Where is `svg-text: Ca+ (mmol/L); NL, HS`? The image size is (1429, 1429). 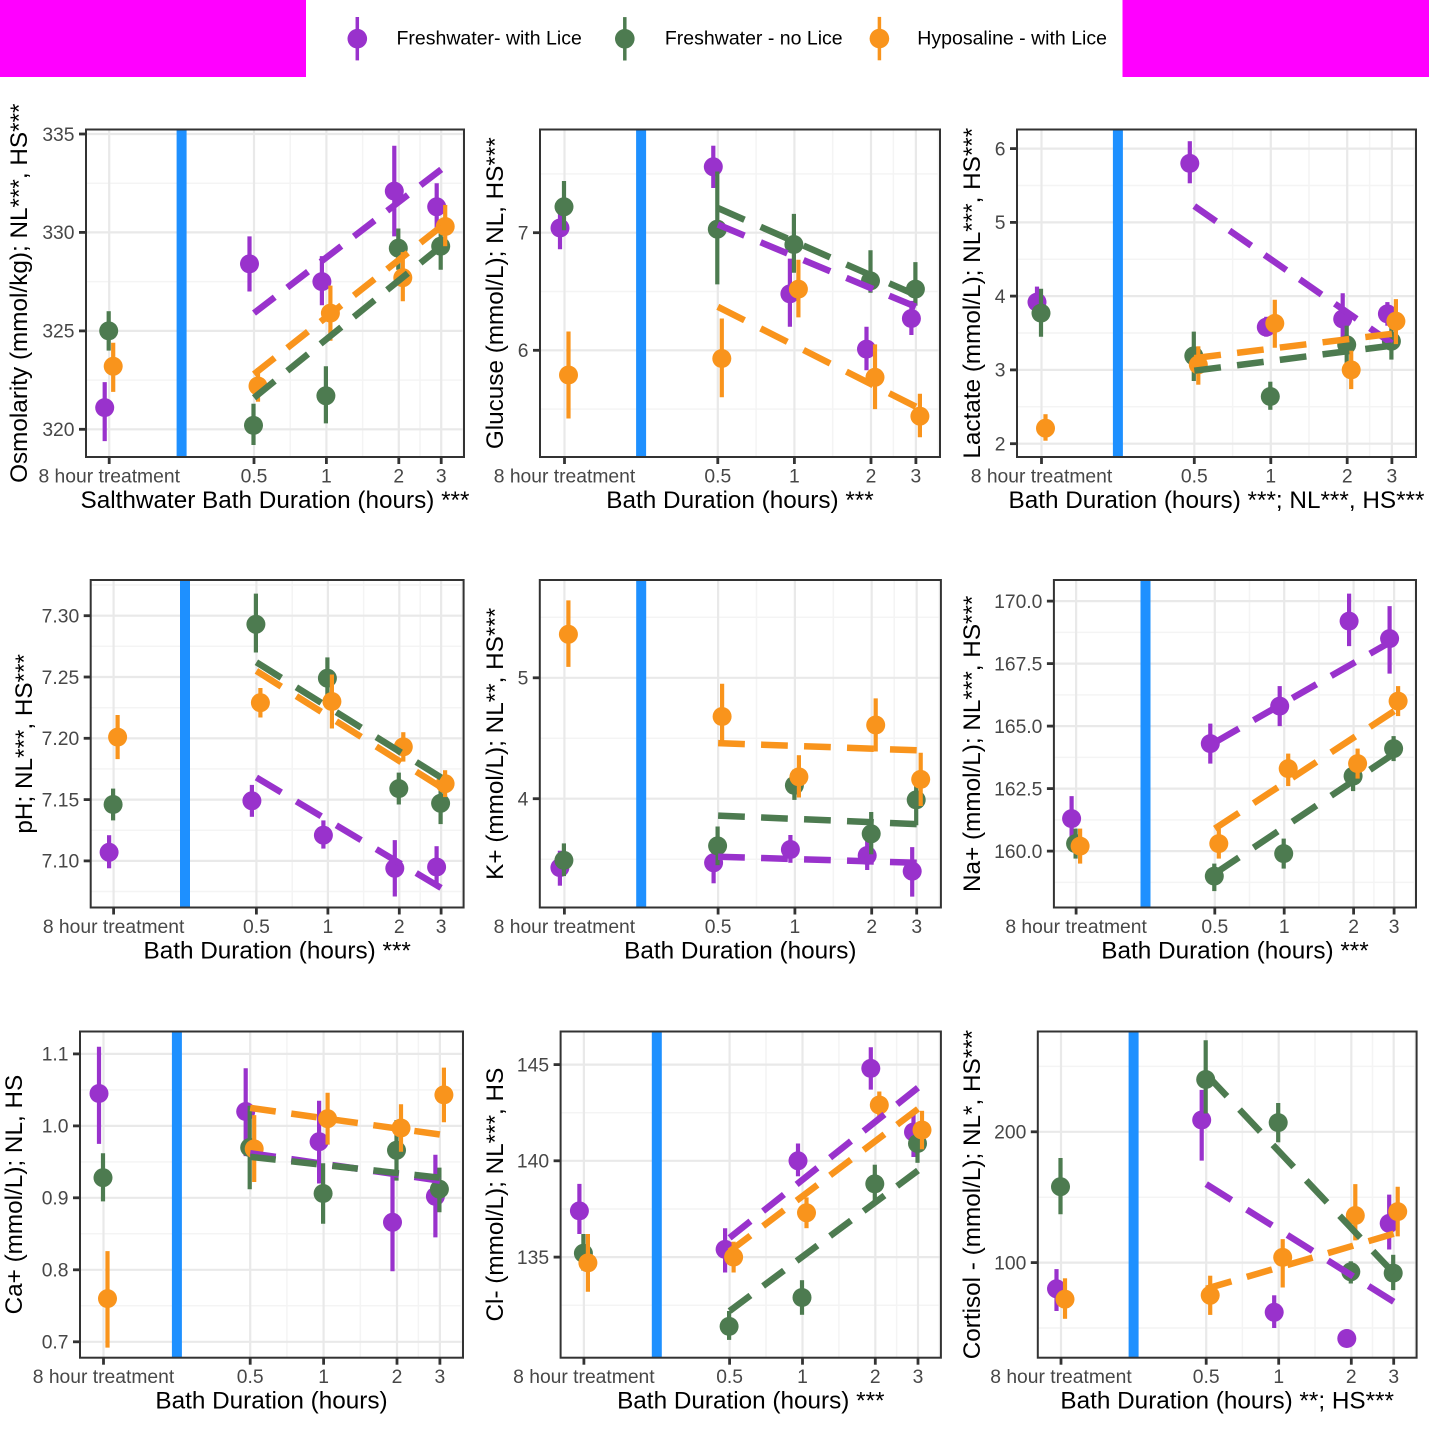
svg-text: Ca+ (mmol/L); NL, HS is located at coordinates (14, 1195).